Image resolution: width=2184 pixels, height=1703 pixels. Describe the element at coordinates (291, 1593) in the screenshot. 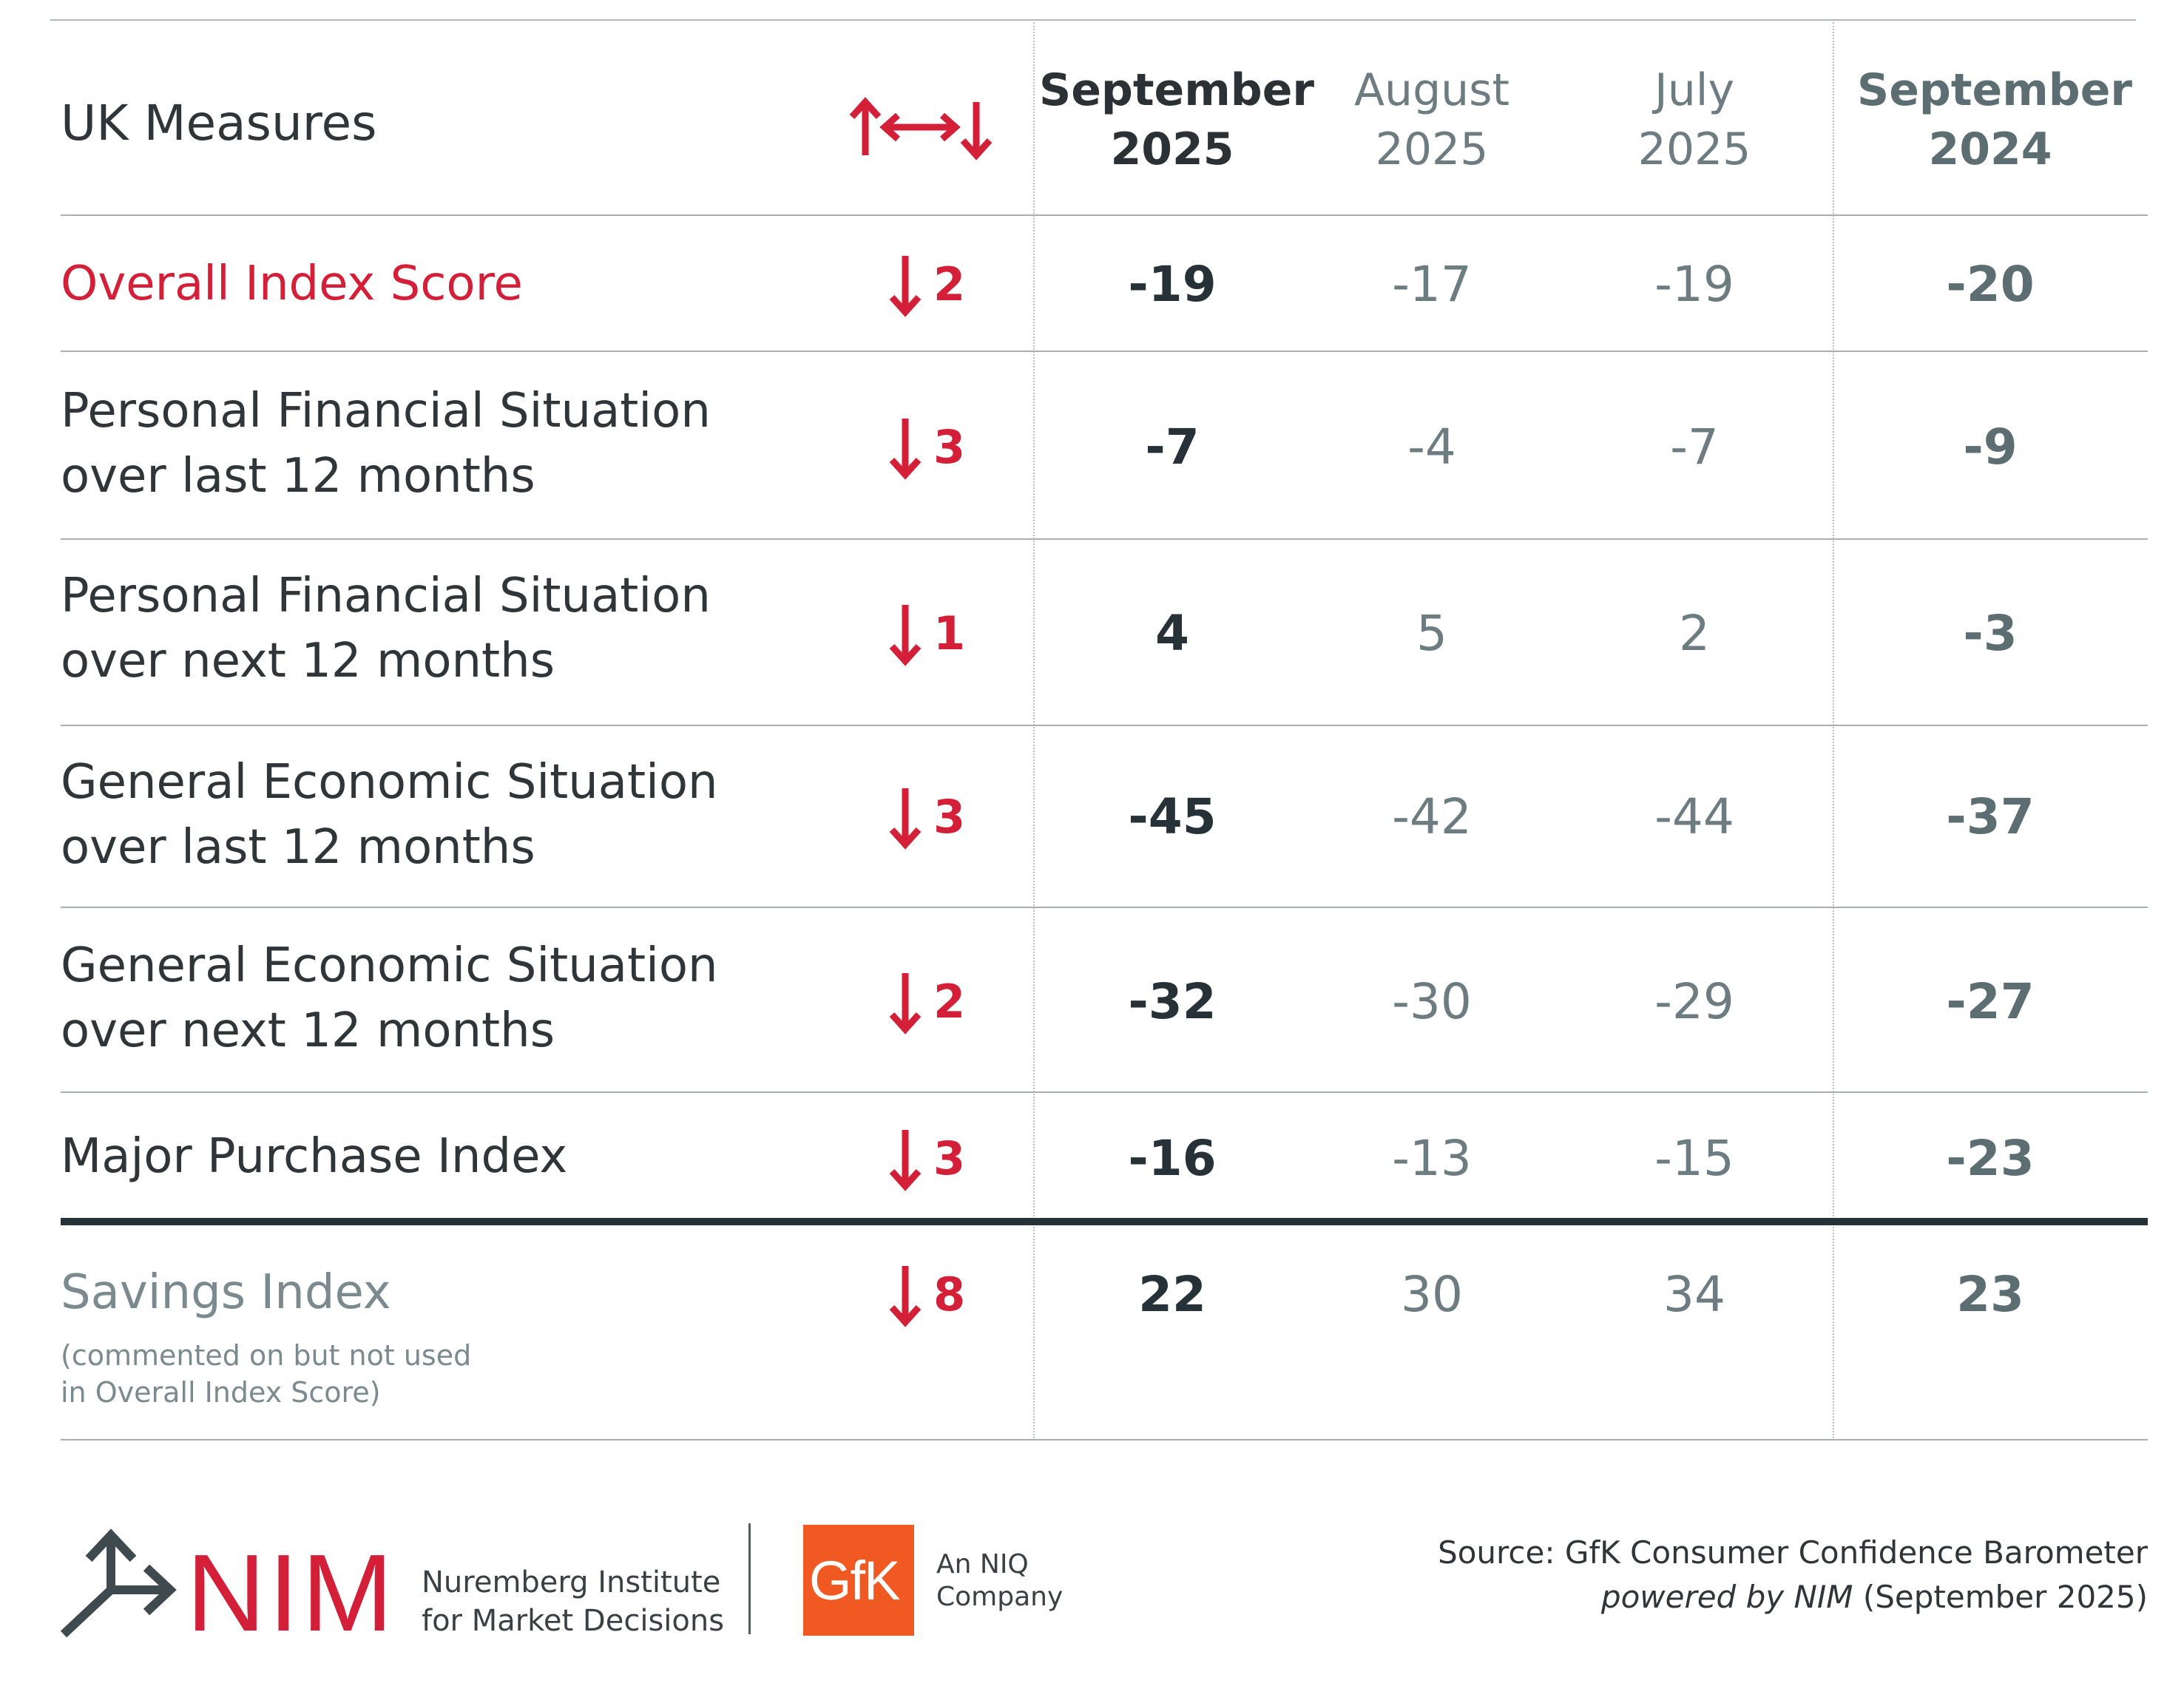

I see `nim-logo-text: NIM` at that location.